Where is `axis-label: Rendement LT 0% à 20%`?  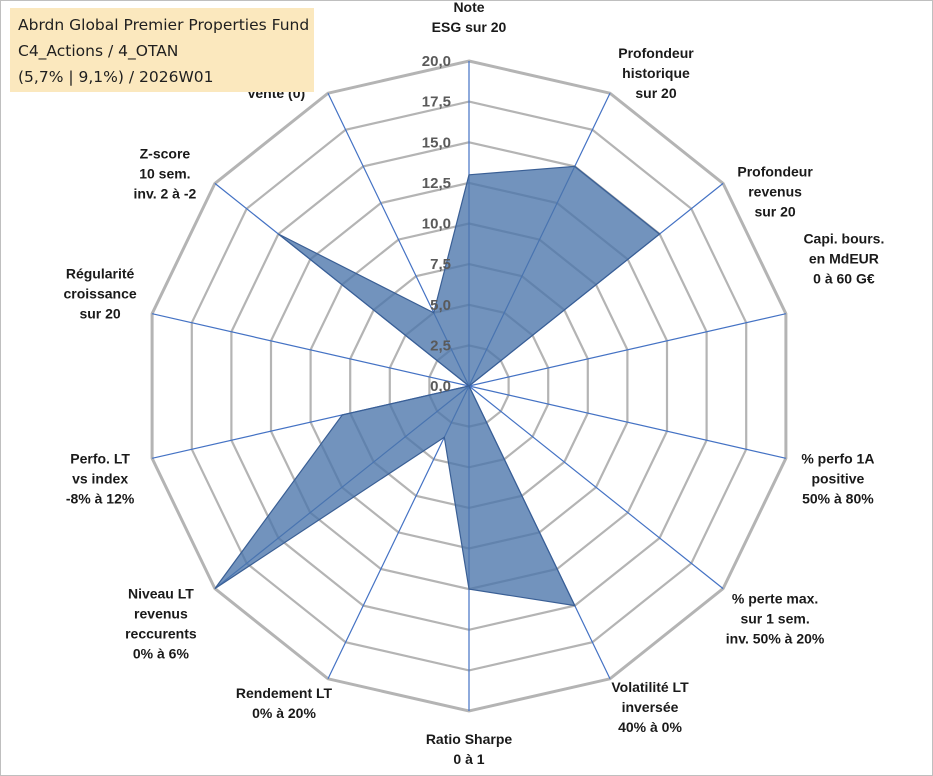 axis-label: Rendement LT 0% à 20% is located at coordinates (284, 703).